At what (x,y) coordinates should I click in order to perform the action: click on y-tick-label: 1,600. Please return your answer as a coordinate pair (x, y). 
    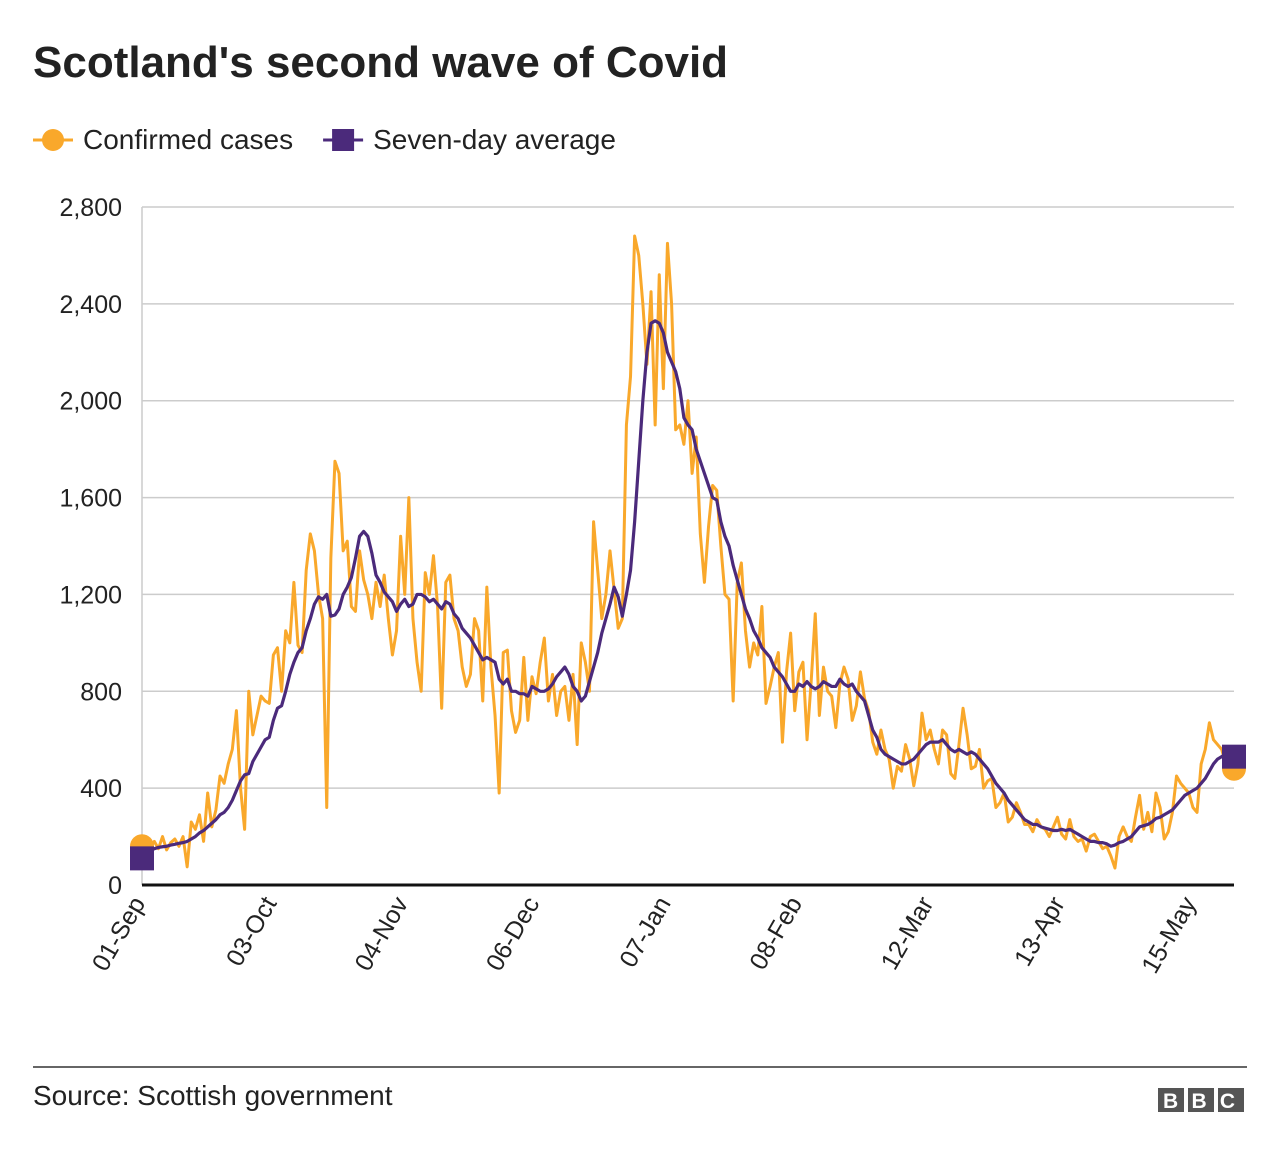
    Looking at the image, I should click on (90, 499).